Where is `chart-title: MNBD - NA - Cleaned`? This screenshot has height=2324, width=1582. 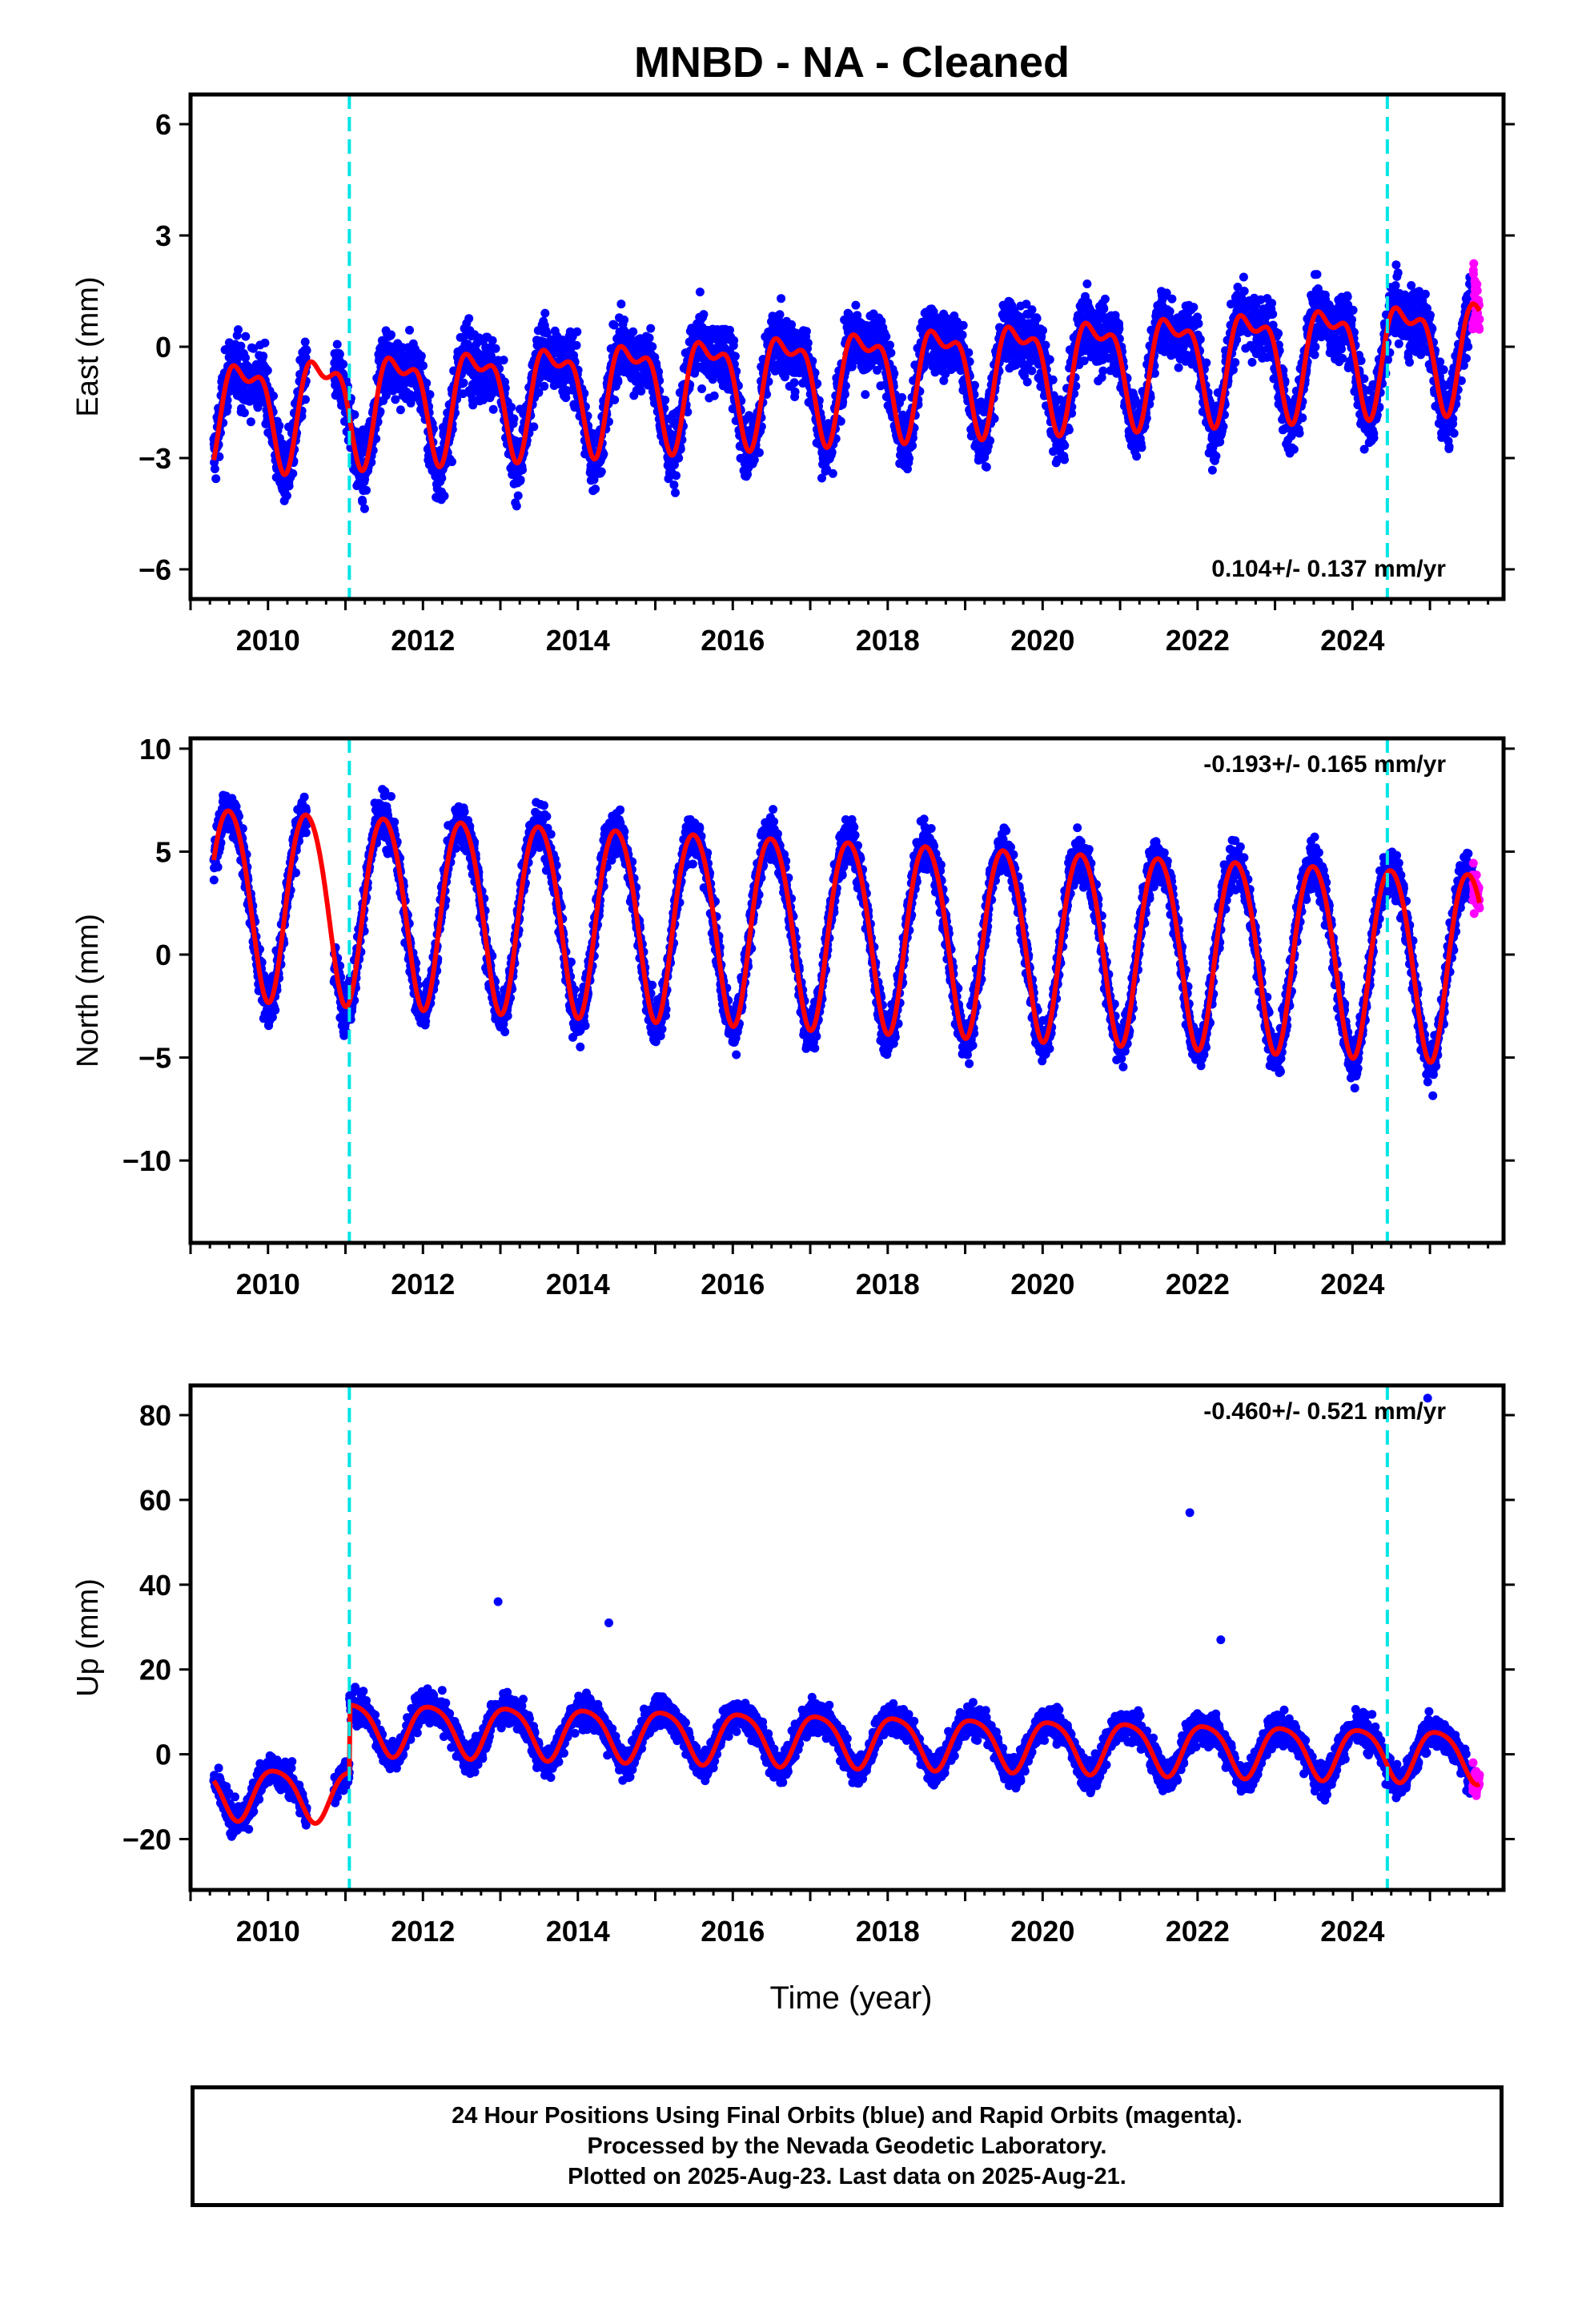
chart-title: MNBD - NA - Cleaned is located at coordinates (852, 62).